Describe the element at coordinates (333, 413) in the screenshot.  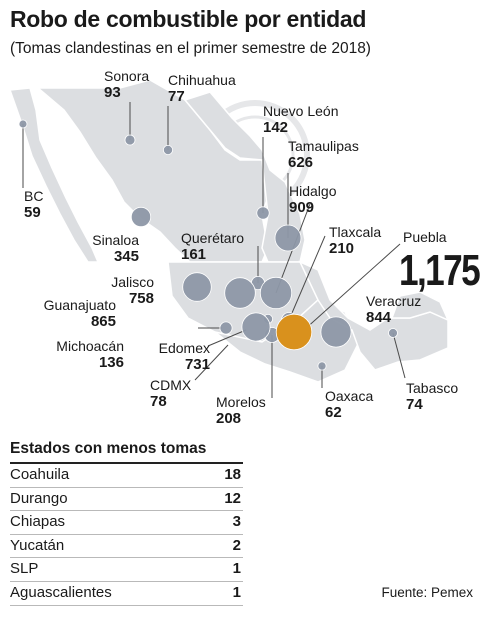
I see `state-value: 62` at that location.